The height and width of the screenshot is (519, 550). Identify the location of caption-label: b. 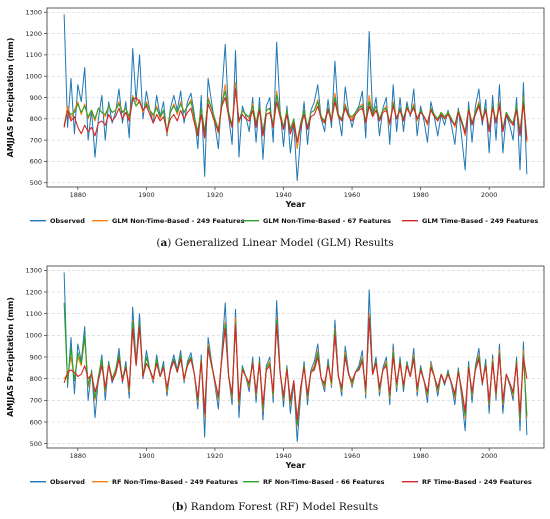
(179, 507).